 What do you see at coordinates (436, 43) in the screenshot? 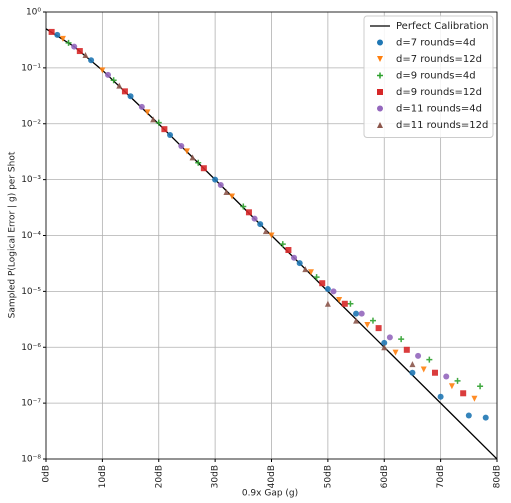
I see `legend-label: d=7 rounds=4d` at bounding box center [436, 43].